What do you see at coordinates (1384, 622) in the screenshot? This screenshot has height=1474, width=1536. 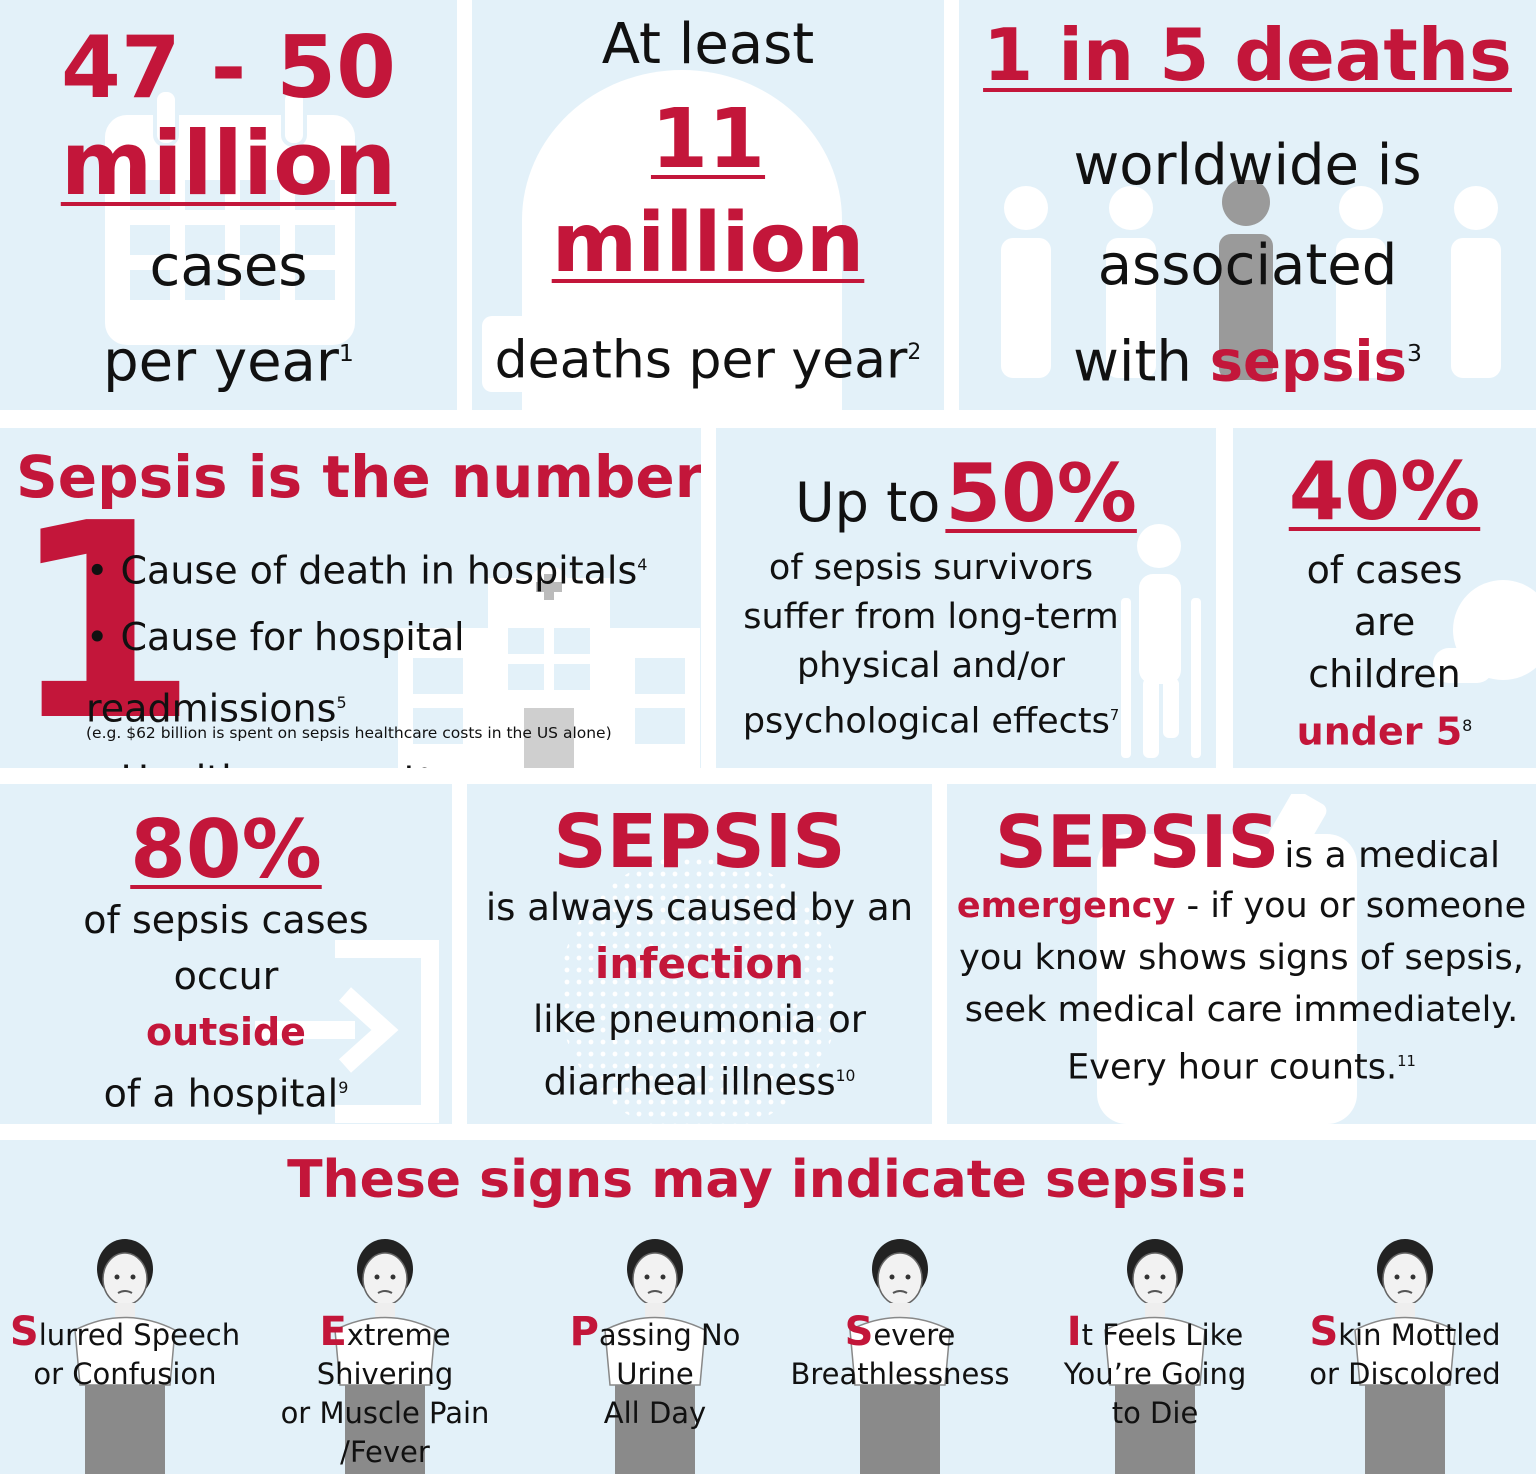 I see `children-line: are` at bounding box center [1384, 622].